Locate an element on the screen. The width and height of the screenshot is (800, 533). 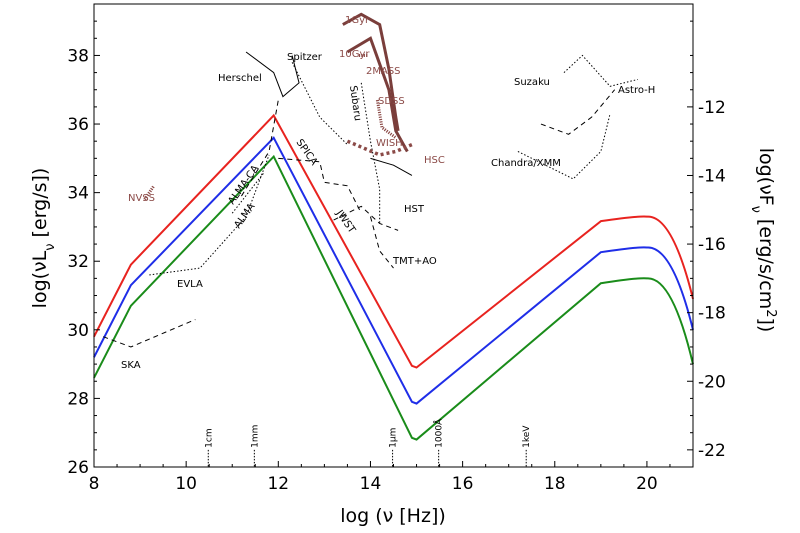
nvss-mark is located at coordinates (149, 192).